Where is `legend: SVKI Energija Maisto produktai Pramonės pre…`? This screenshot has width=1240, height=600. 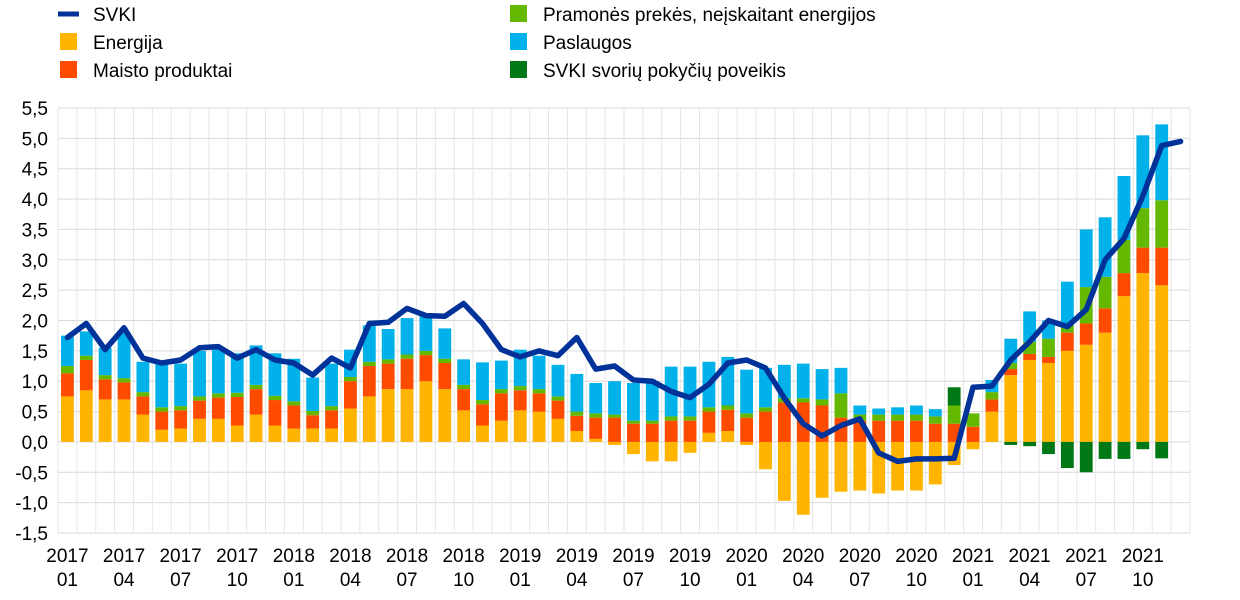 legend: SVKI Energija Maisto produktai Pramonės pre… is located at coordinates (467, 43).